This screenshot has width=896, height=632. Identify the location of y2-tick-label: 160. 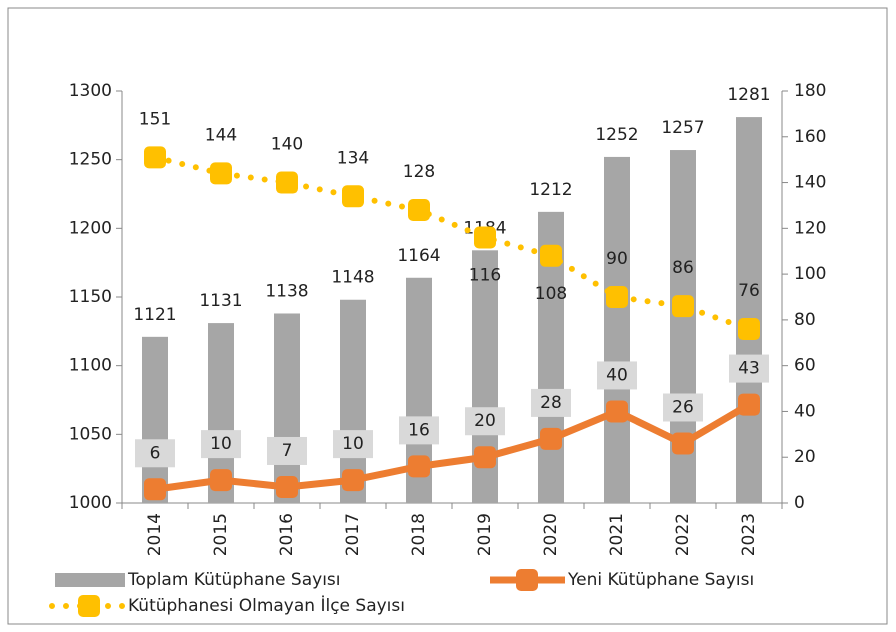
(810, 137).